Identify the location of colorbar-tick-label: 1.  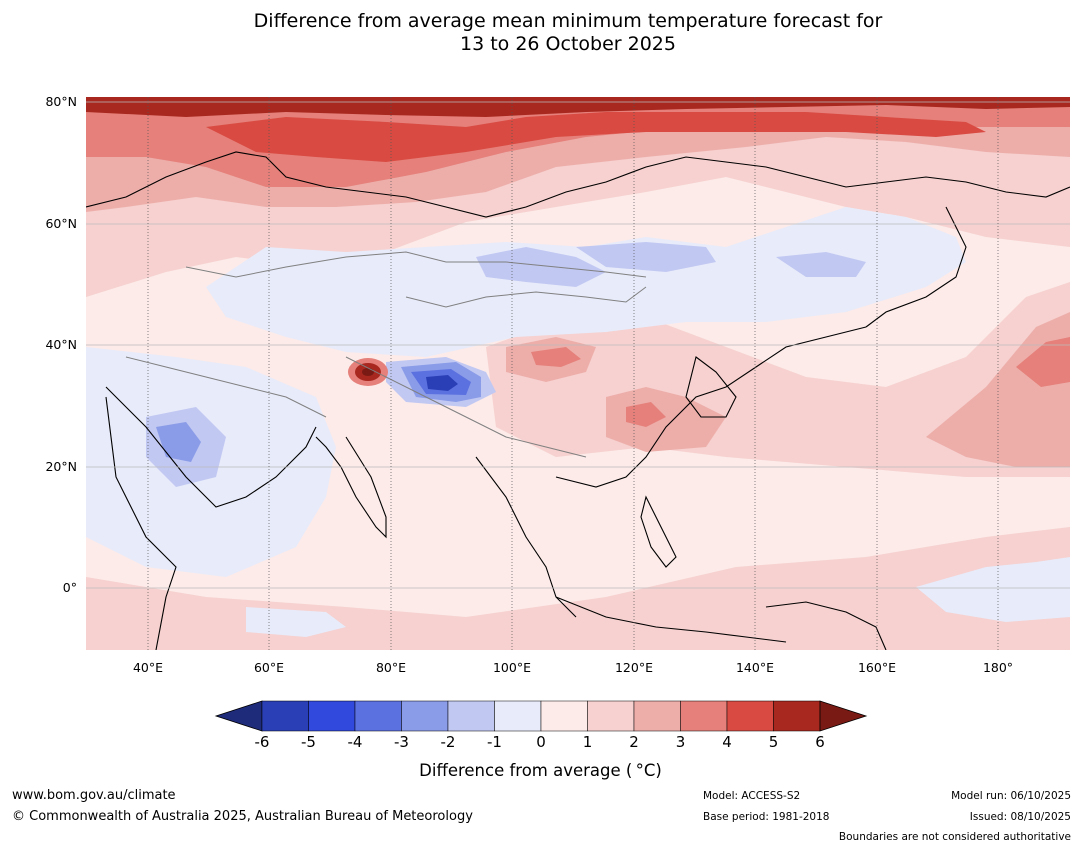
(587, 742).